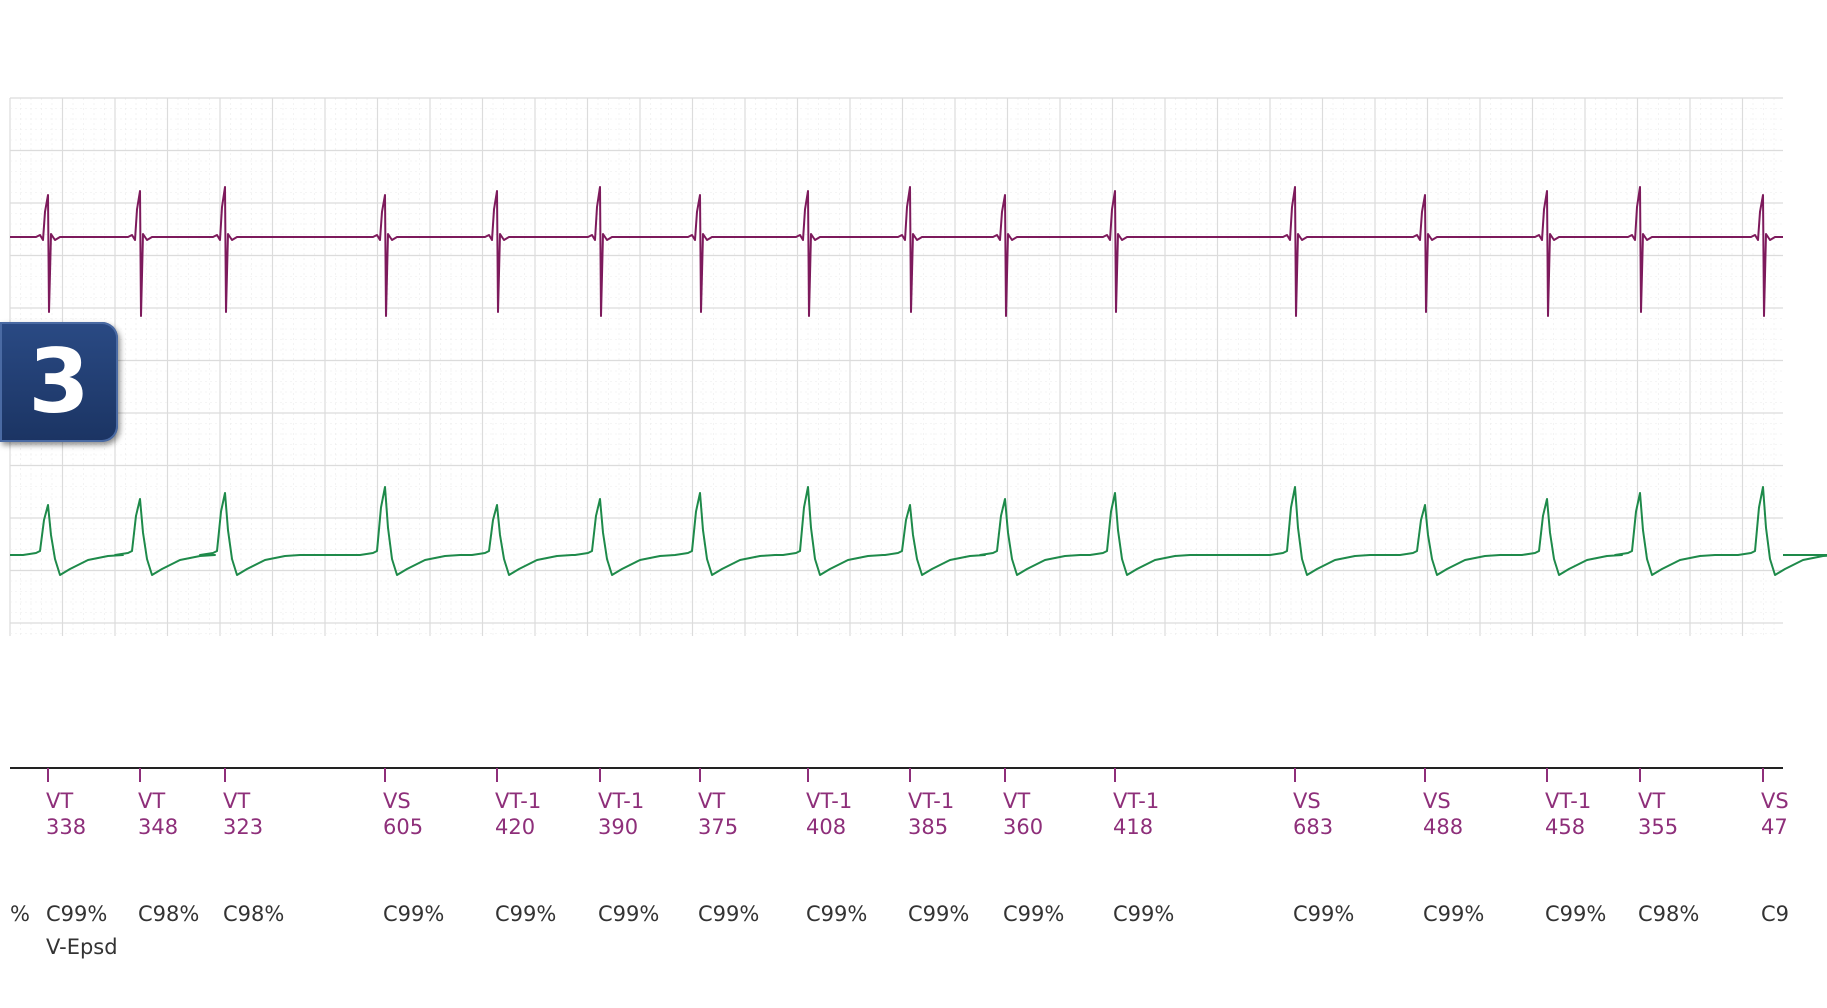  I want to click on marker-interval: 605, so click(403, 827).